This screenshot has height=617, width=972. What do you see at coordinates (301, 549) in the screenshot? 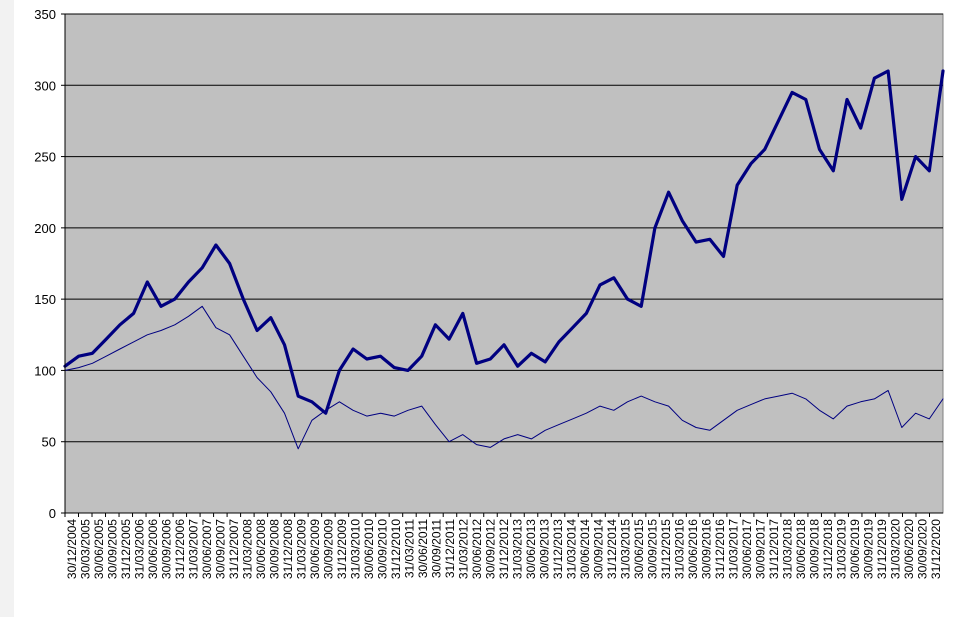
I see `x-tick-label: 31/03/2009` at bounding box center [301, 549].